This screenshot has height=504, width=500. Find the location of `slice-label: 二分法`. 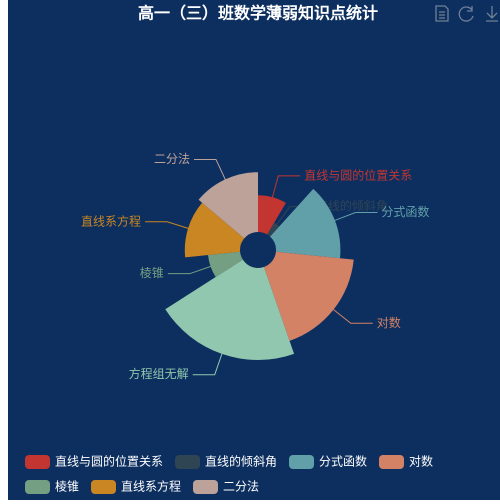

slice-label: 二分法 is located at coordinates (172, 159).